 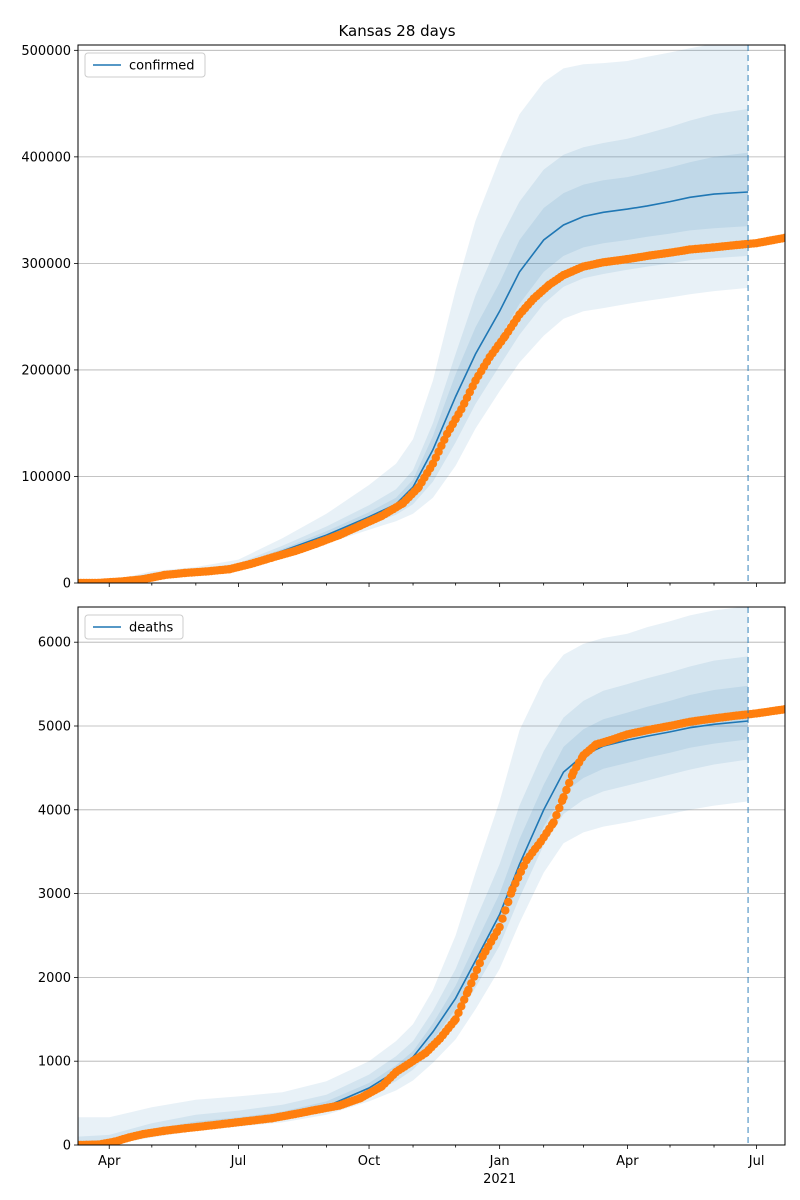 What do you see at coordinates (54, 894) in the screenshot?
I see `y-tick-label: 3000` at bounding box center [54, 894].